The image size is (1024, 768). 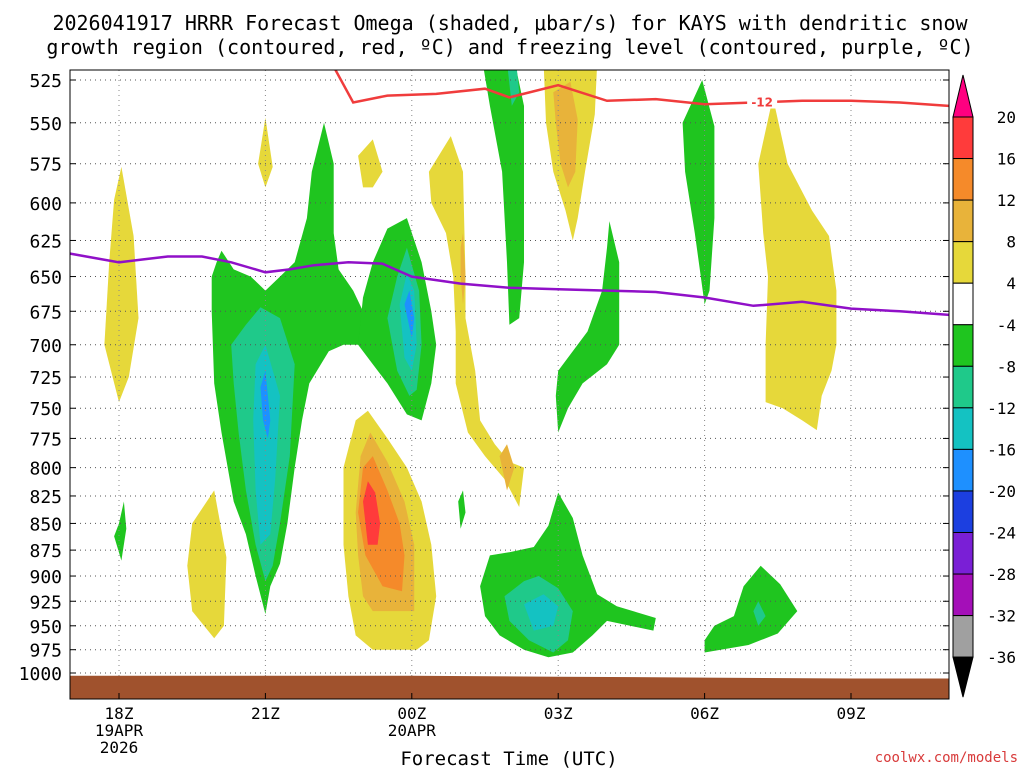 I want to click on y-tick-label-750: 750, so click(x=45, y=409).